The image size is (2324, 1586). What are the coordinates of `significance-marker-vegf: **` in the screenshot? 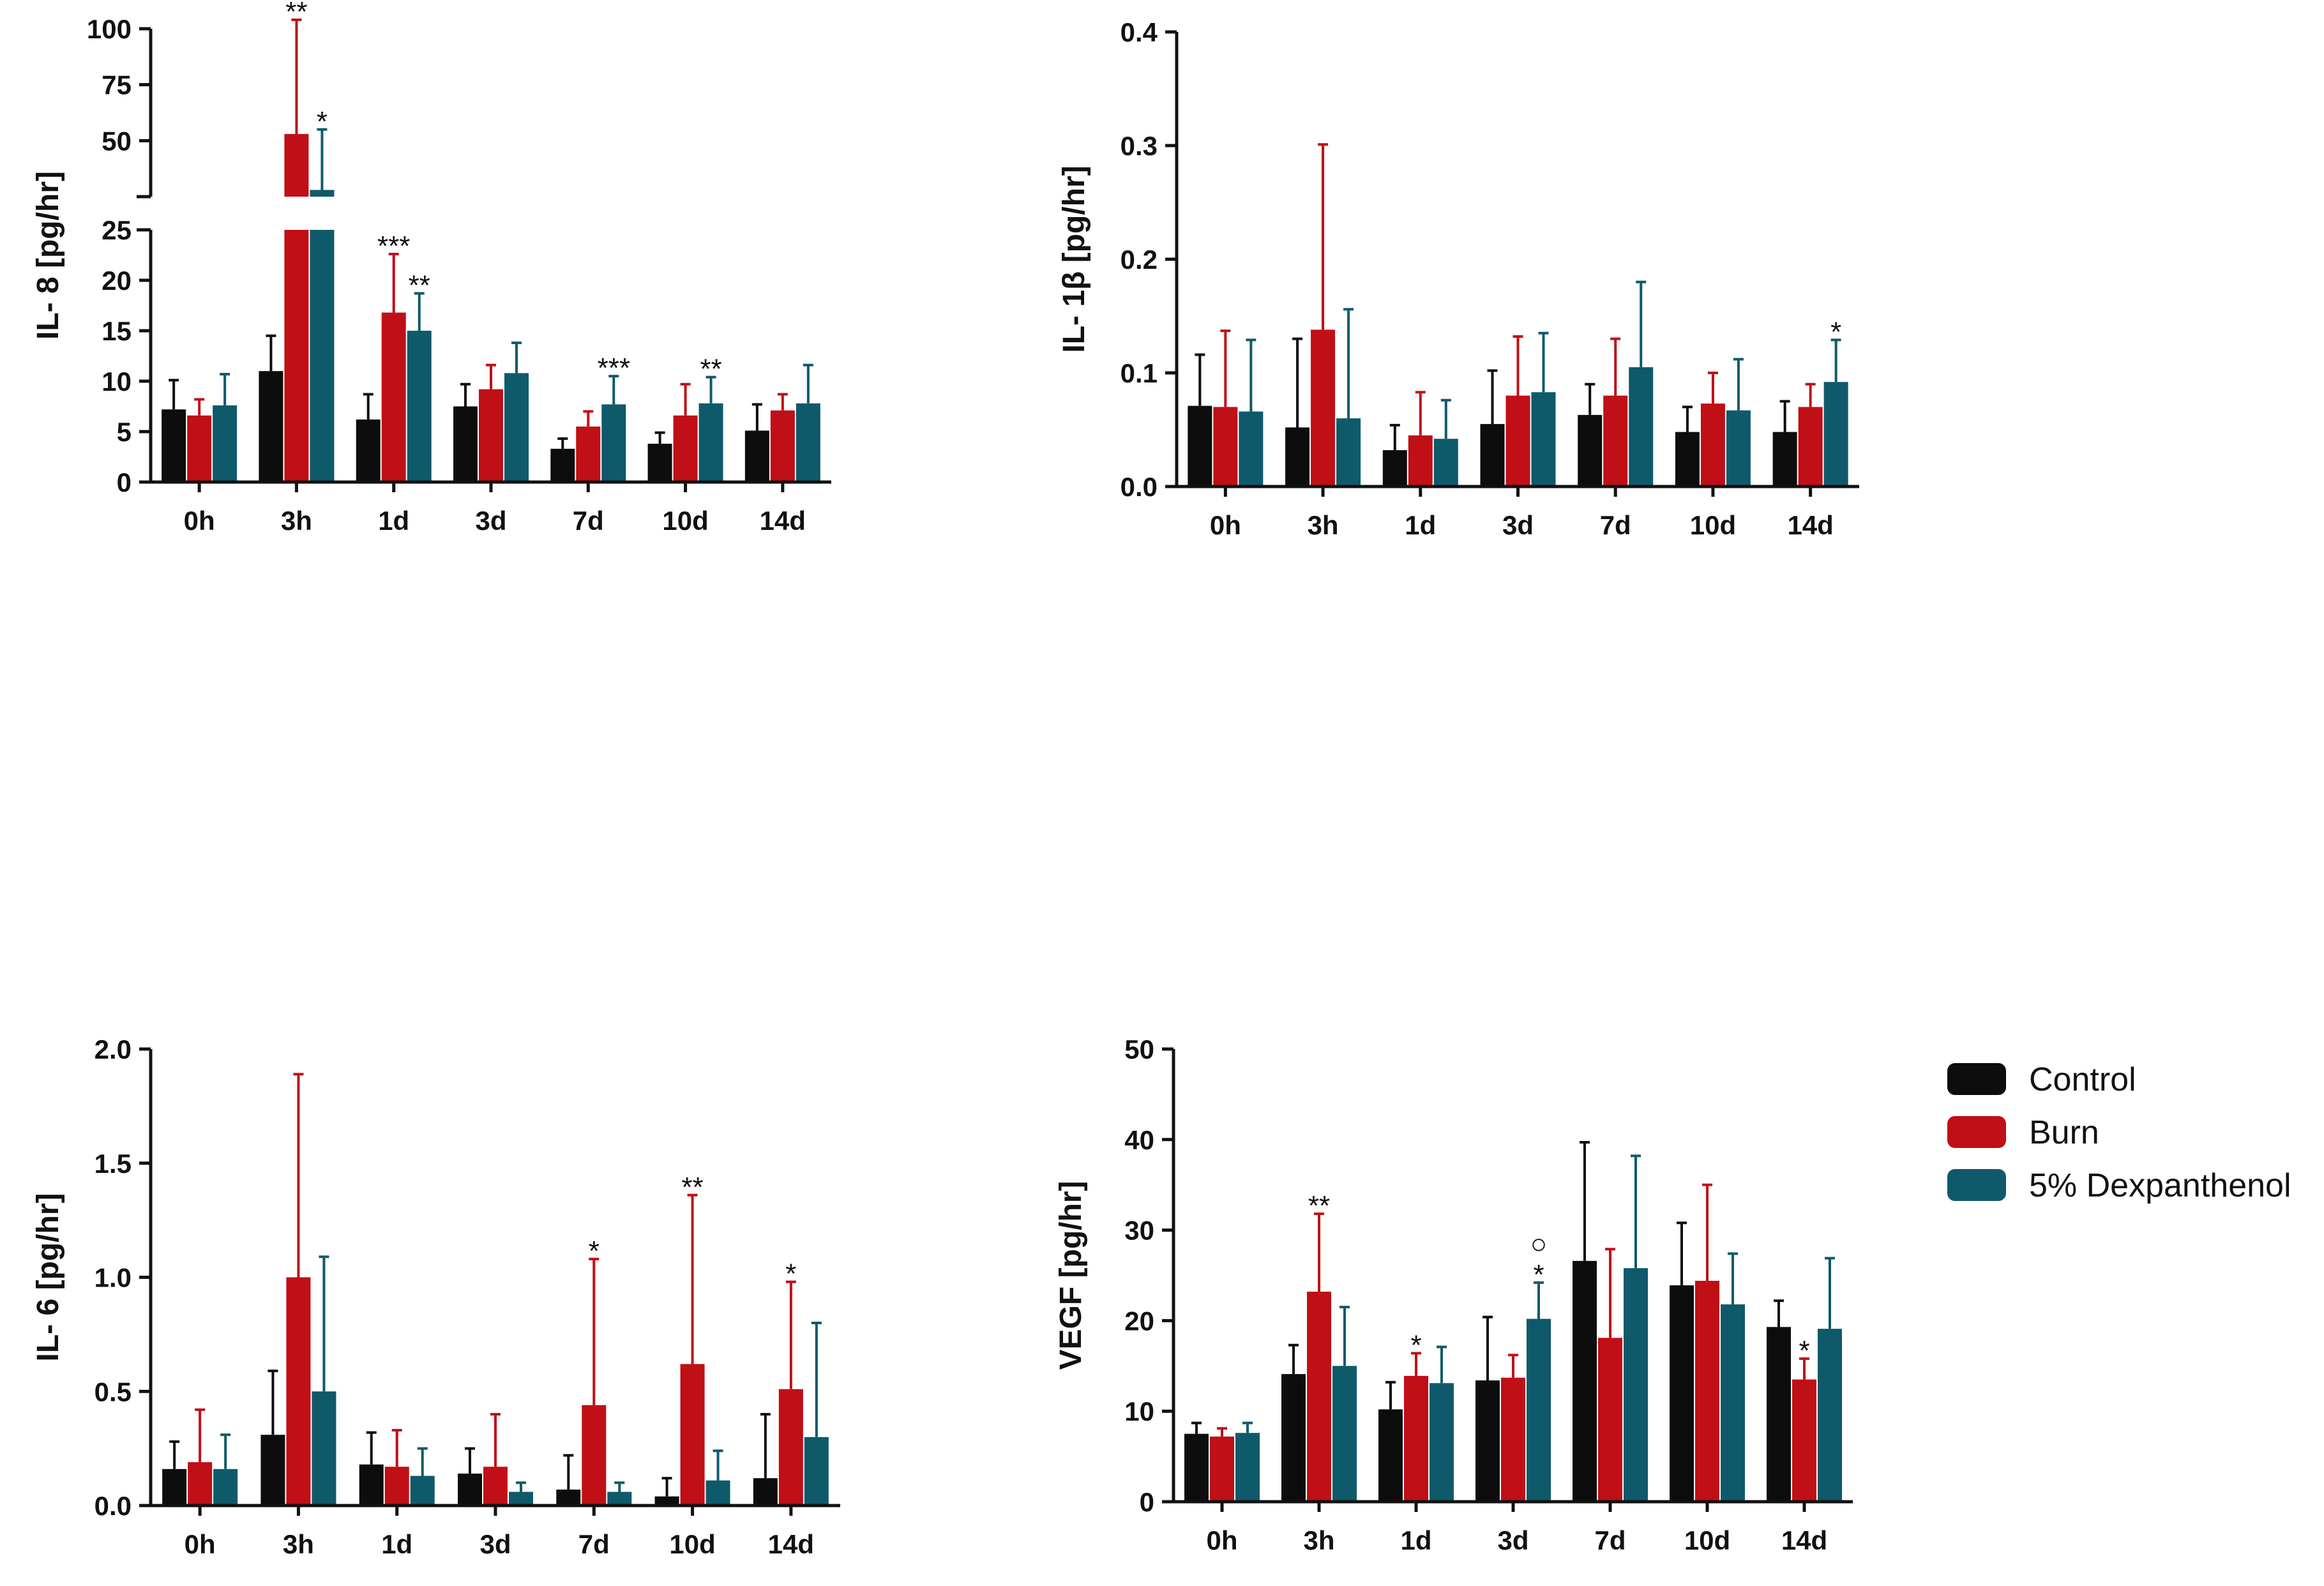 It's located at (1319, 1205).